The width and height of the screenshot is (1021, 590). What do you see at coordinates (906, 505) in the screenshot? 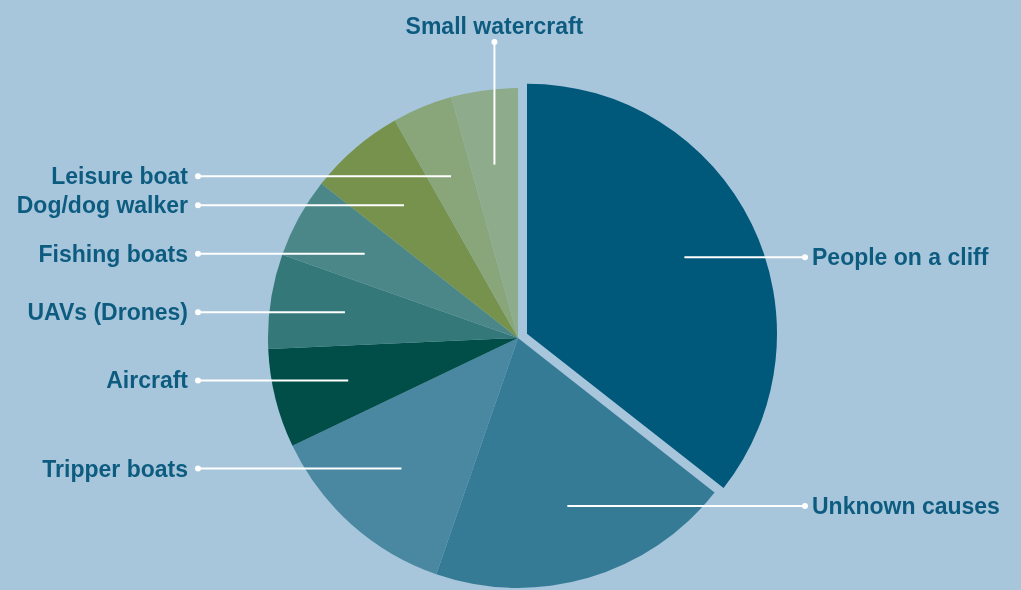
I see `slice-label: Unknown causes` at bounding box center [906, 505].